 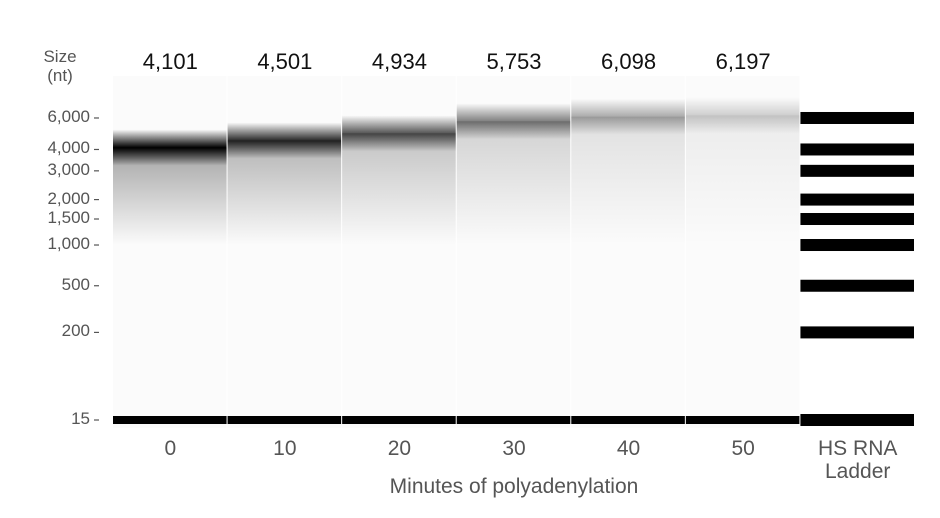 I want to click on peak-label: 5,753, so click(x=514, y=61).